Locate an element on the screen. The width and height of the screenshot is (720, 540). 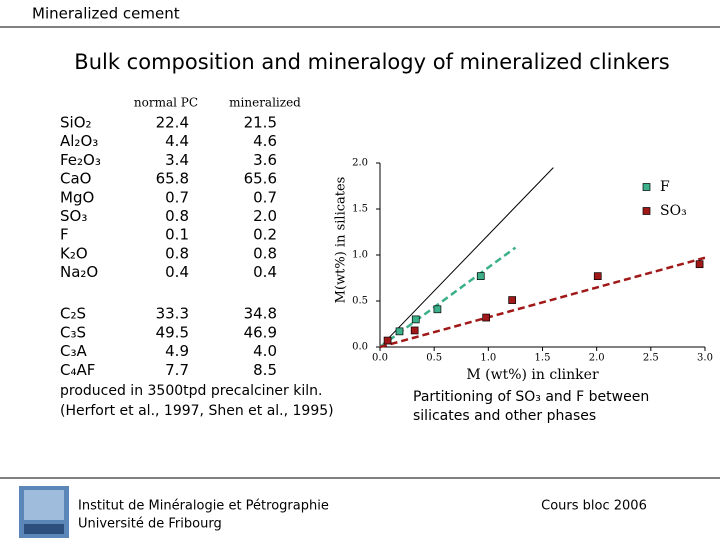
row-label: C₃A is located at coordinates (73, 351).